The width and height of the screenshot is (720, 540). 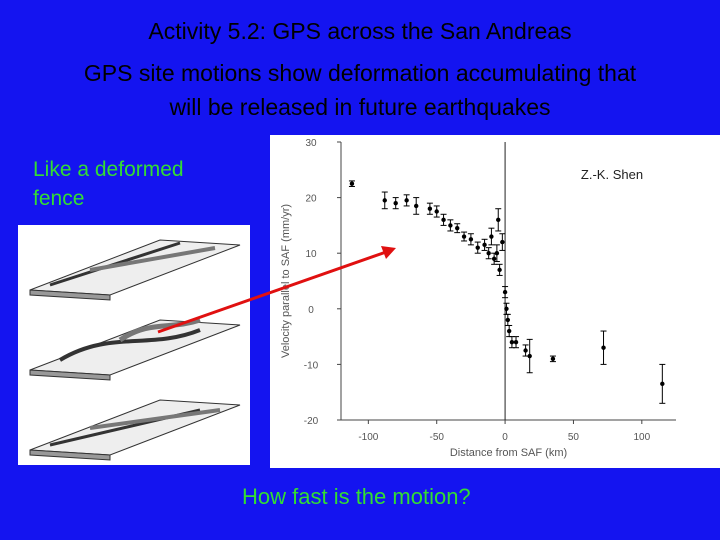 I want to click on x-tick-label: 50, so click(x=574, y=437).